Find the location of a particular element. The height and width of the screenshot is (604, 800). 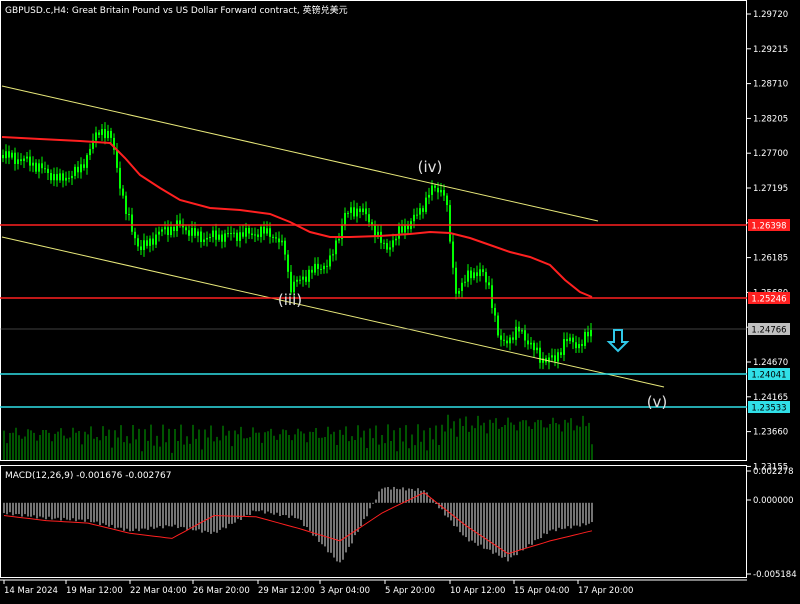

svg-text: 1.25246 is located at coordinates (768, 300).